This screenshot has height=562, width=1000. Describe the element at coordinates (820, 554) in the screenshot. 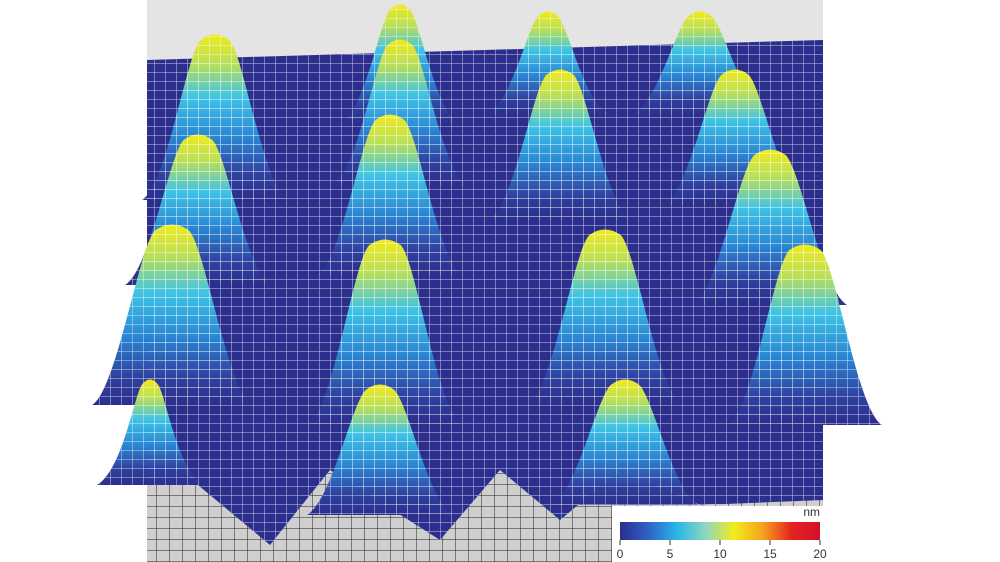

I see `colorbar-tick-label: 20` at that location.